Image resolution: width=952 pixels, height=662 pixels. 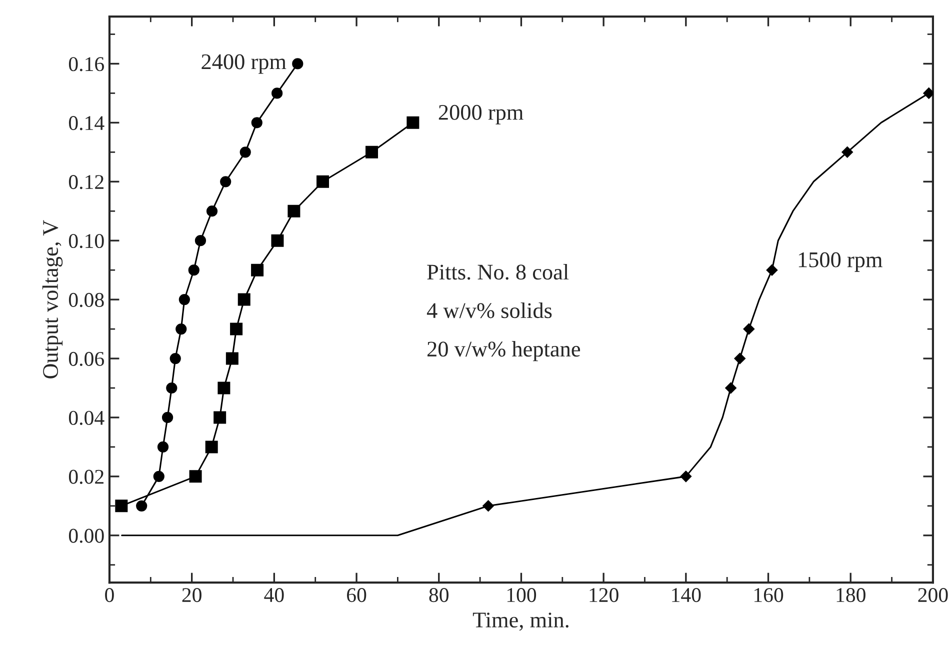 I want to click on annotation: 1500 rpm, so click(x=840, y=262).